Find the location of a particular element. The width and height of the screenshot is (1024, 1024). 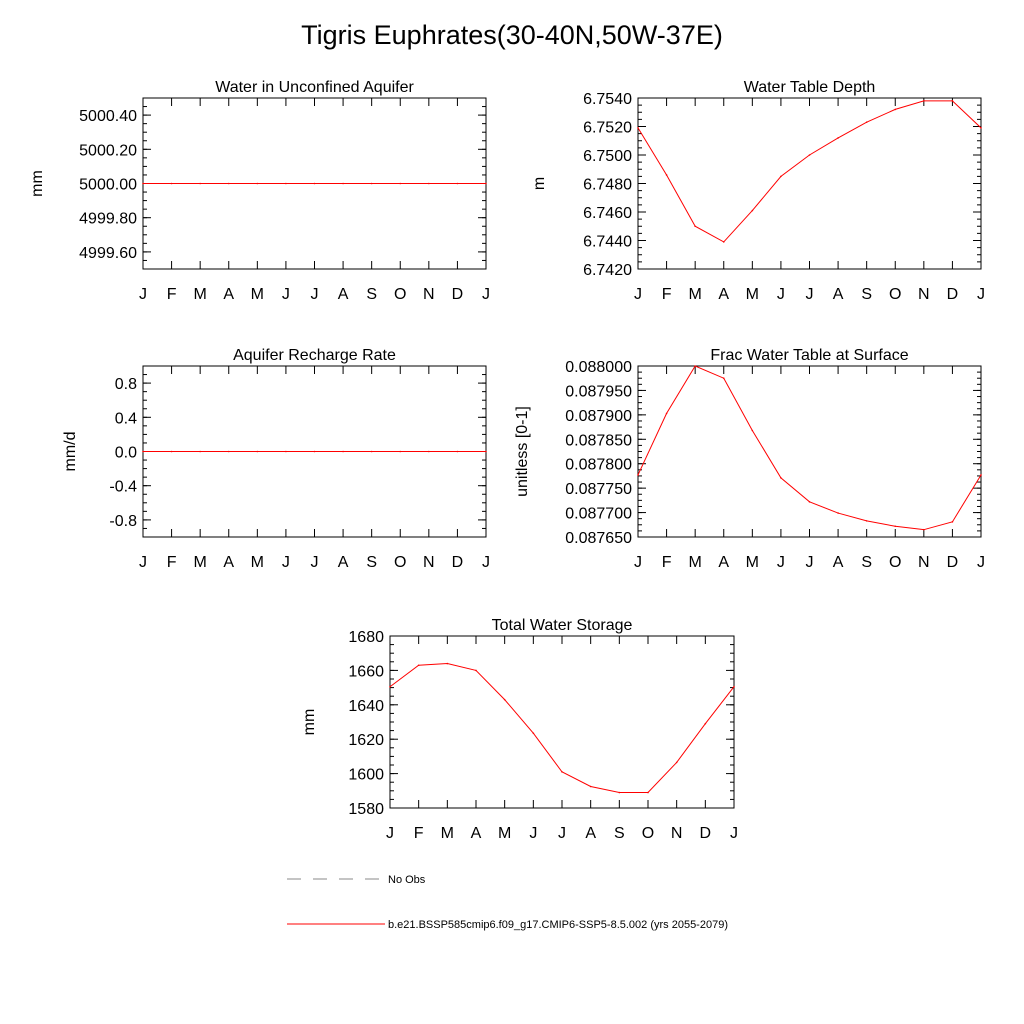

y-tick-label: 1620 is located at coordinates (366, 740).